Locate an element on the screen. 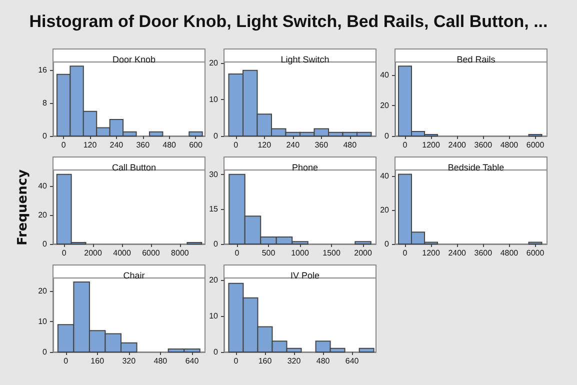  chart-title: Phone is located at coordinates (305, 167).